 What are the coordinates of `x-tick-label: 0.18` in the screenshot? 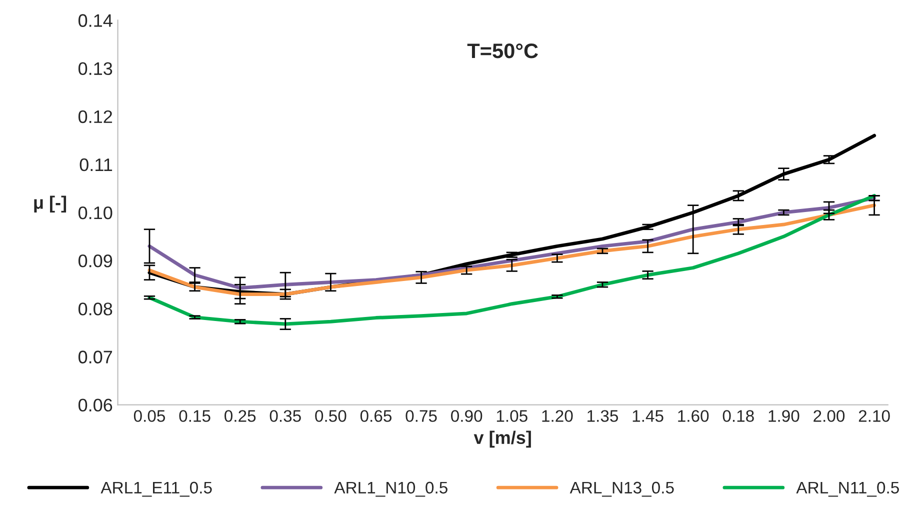 It's located at (738, 416).